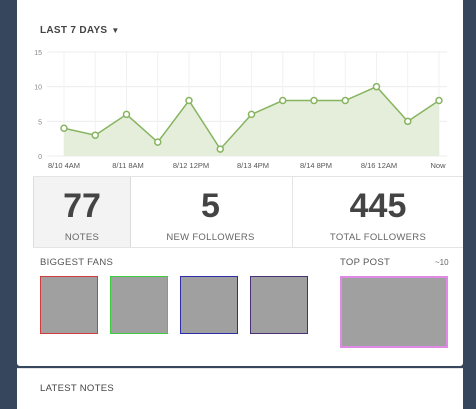 The width and height of the screenshot is (476, 409). Describe the element at coordinates (115, 30) in the screenshot. I see `caret-down-icon: ▼` at that location.